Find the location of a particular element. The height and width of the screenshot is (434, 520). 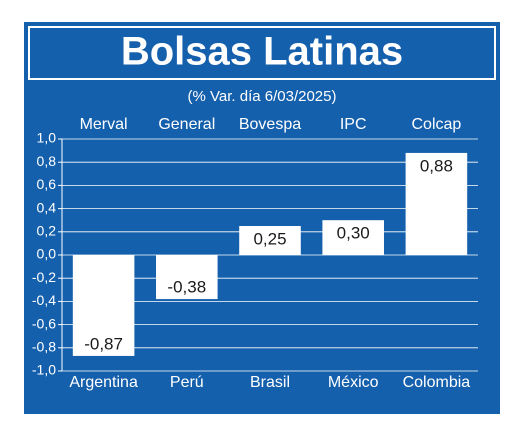

value-label: 0,25 is located at coordinates (269, 238).